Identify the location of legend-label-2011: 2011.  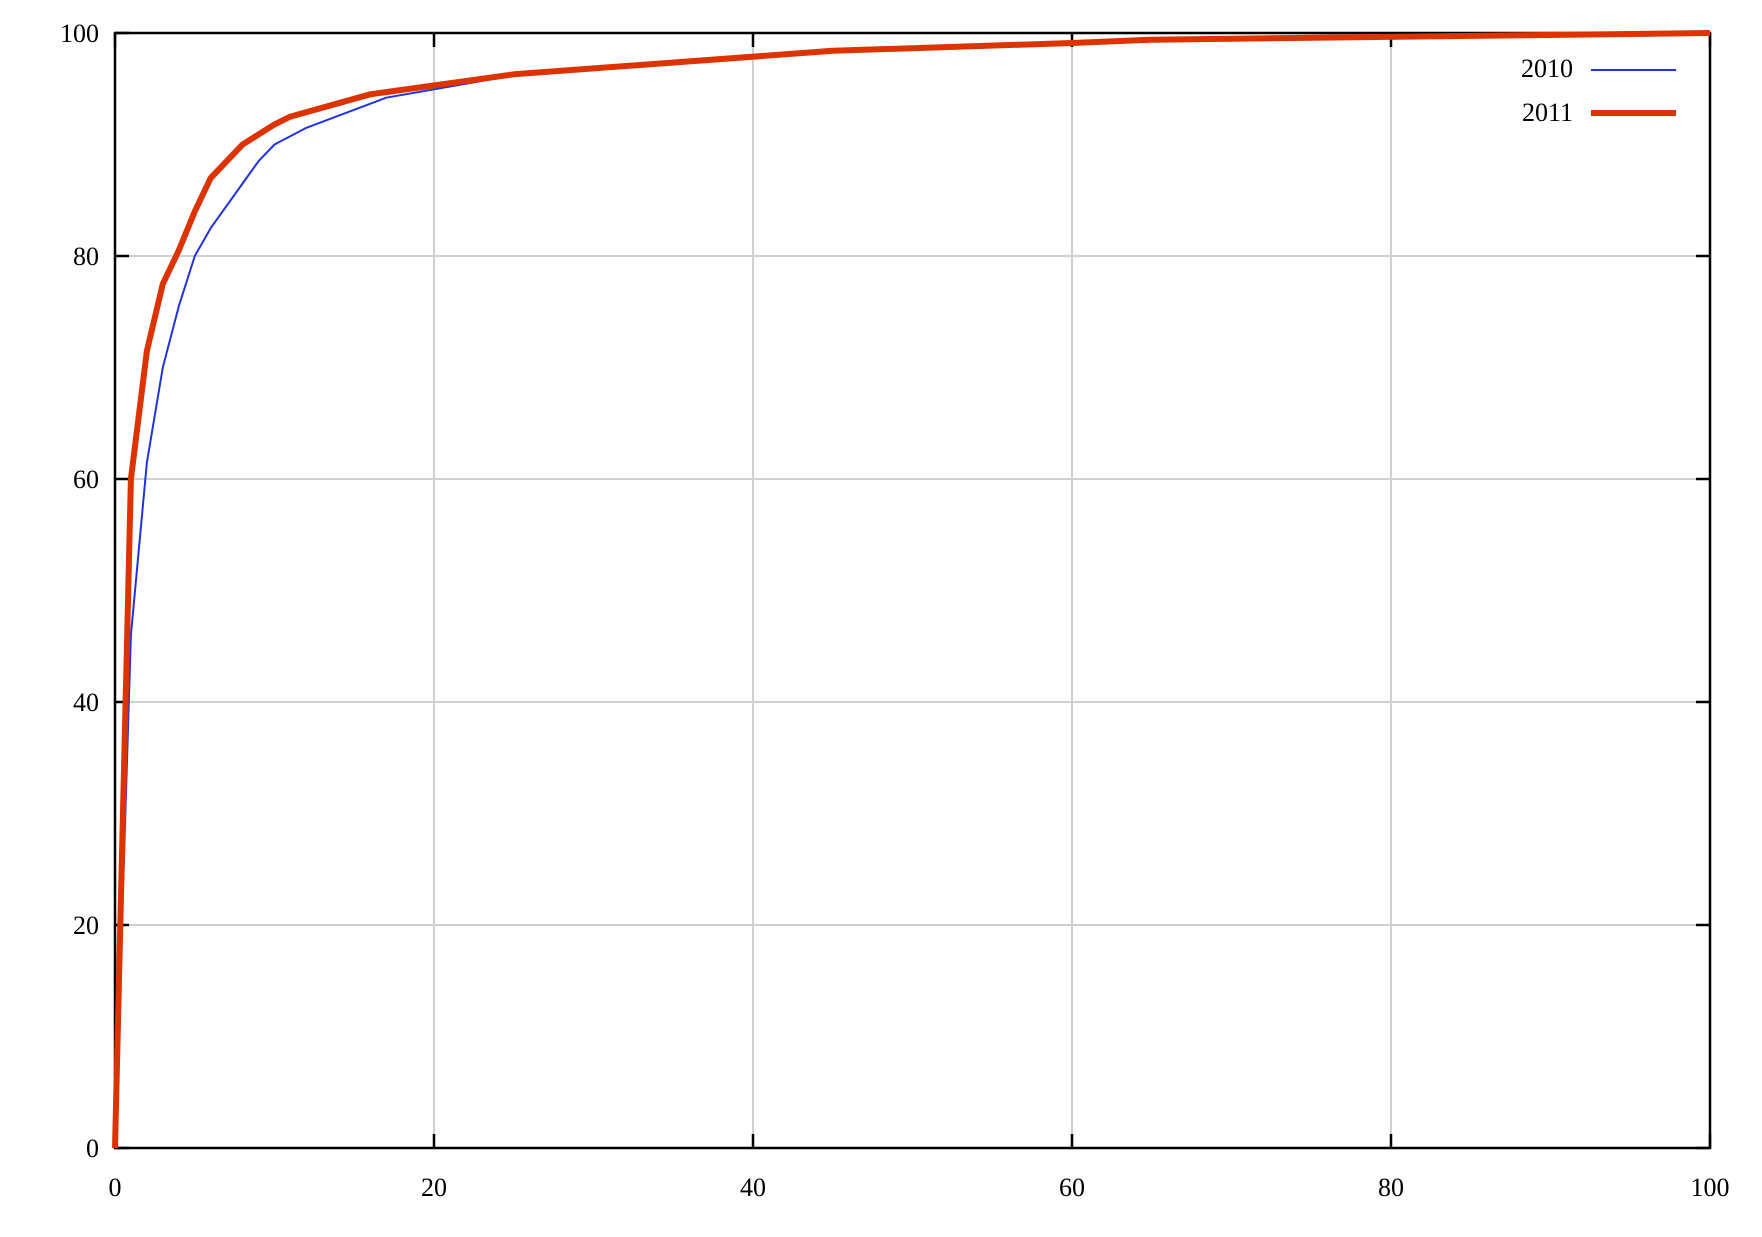
(1547, 112).